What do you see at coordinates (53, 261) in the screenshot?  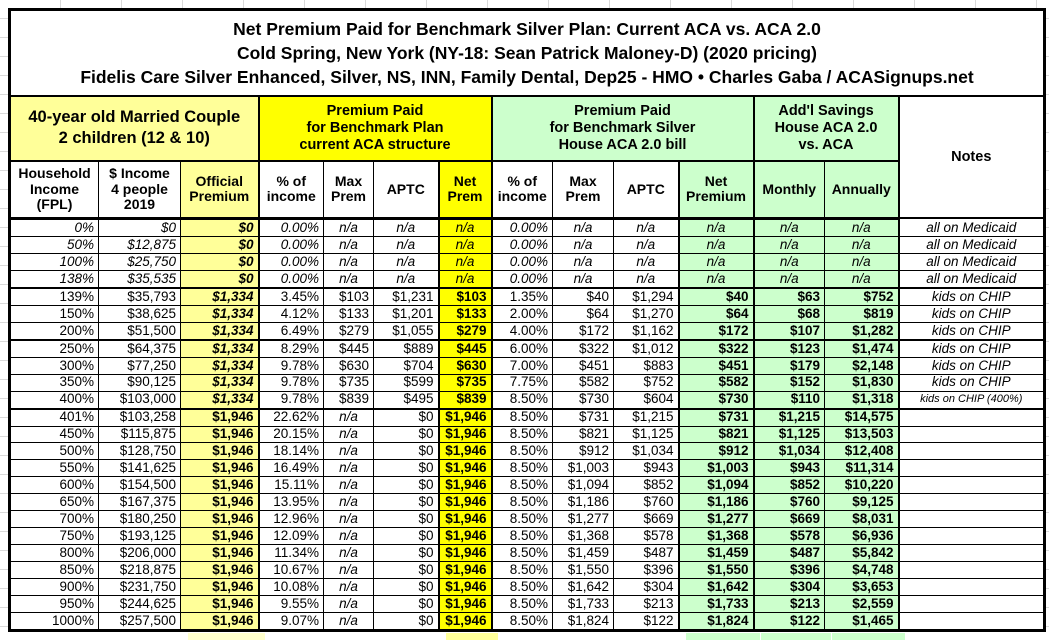 I see `fpl-cell: 100%` at bounding box center [53, 261].